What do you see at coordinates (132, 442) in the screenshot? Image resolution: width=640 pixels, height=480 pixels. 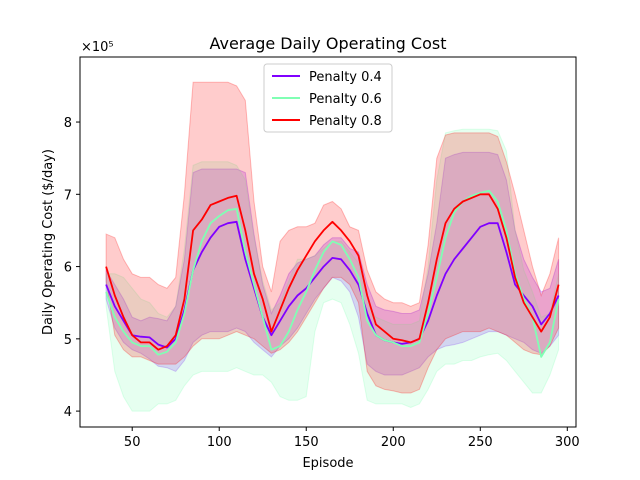 I see `x-tick-label: 50` at bounding box center [132, 442].